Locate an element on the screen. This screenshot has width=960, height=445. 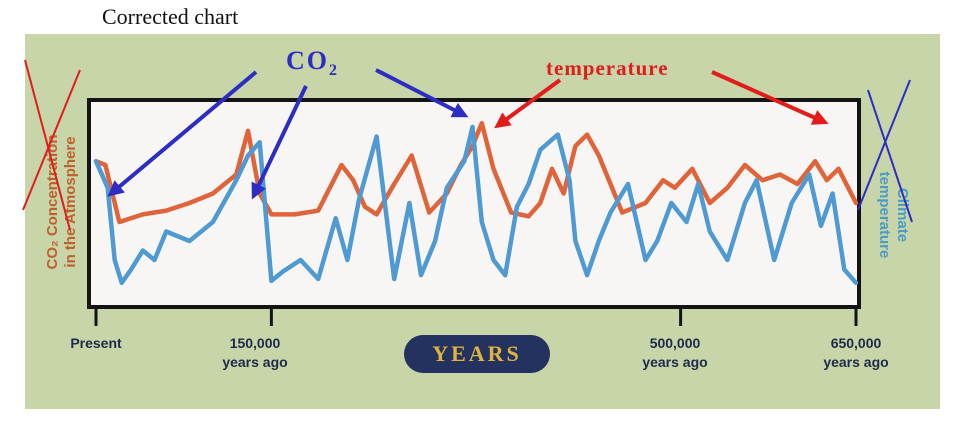
x-axis-tick-marks is located at coordinates (476, 317).